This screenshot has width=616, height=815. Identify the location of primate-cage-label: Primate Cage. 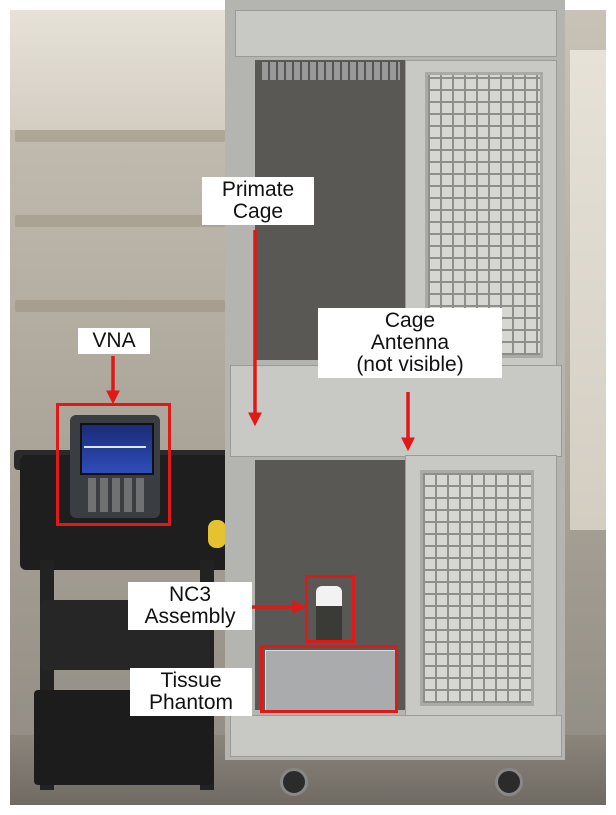
(258, 201).